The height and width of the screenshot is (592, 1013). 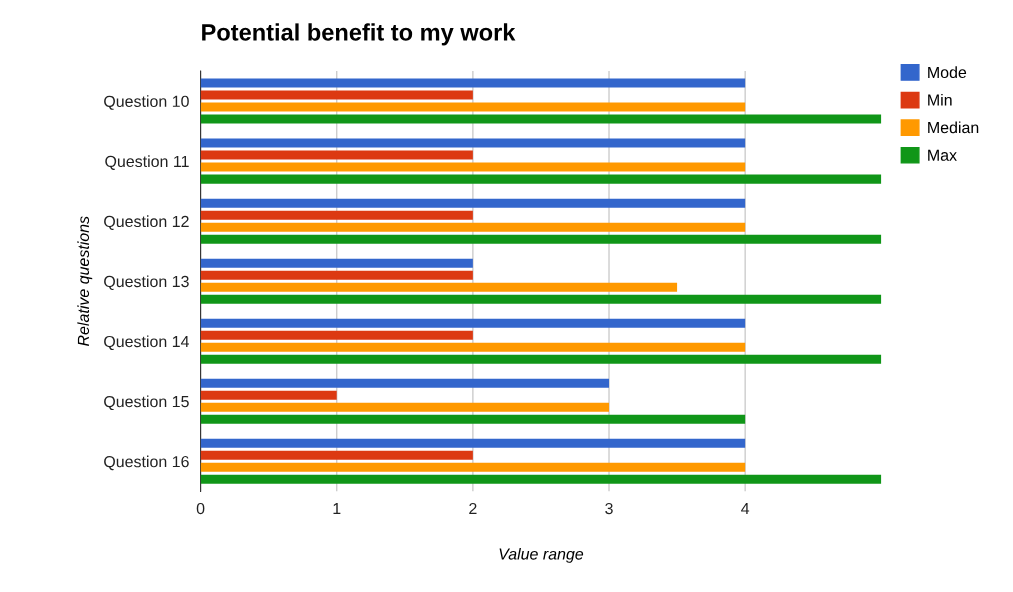 What do you see at coordinates (473, 508) in the screenshot?
I see `x-tick-label: 2` at bounding box center [473, 508].